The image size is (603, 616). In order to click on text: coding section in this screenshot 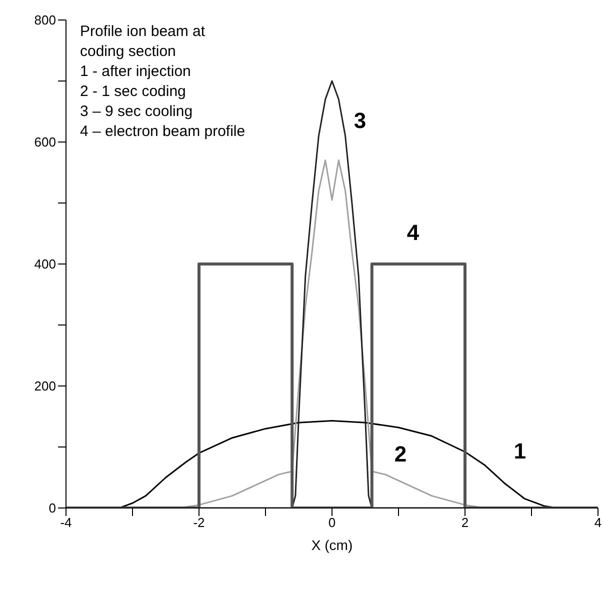, I will do `click(128, 51)`.